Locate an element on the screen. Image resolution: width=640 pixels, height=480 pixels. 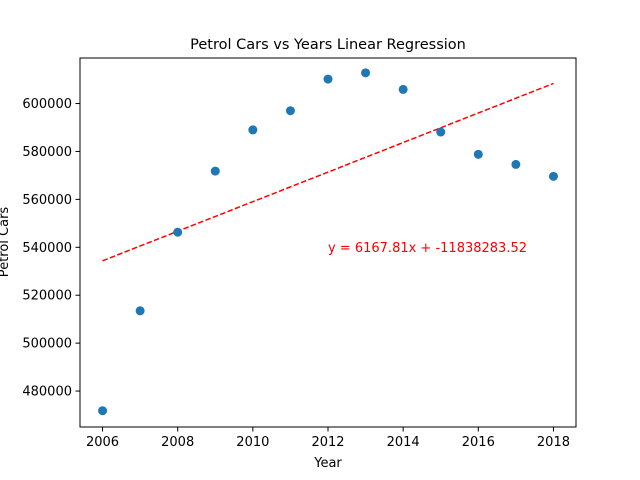
x-axis: 2006 2008 2010 2012 2014 2016 2018 is located at coordinates (328, 438).